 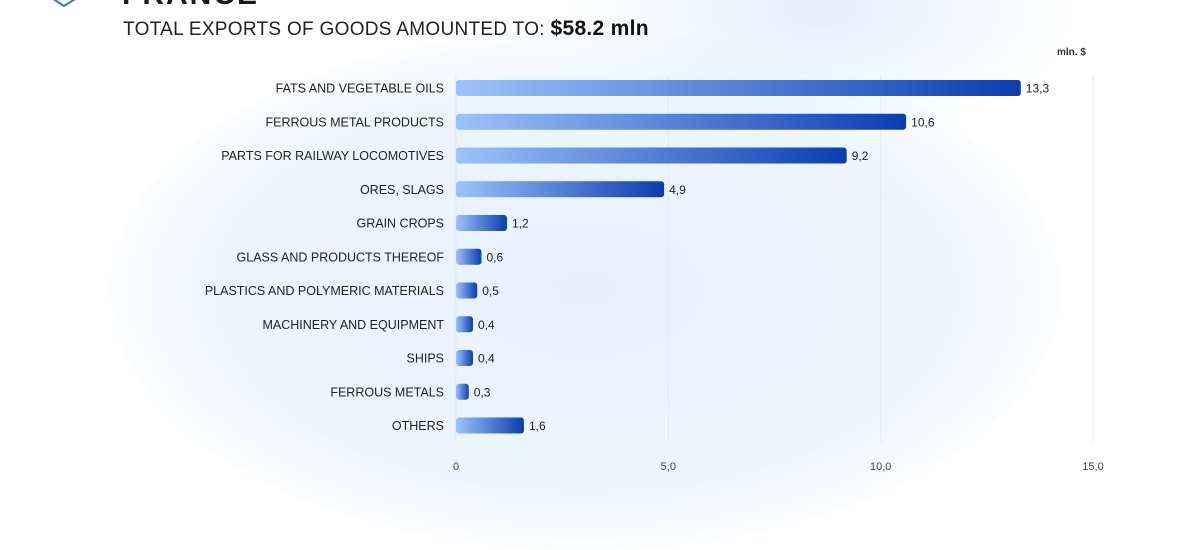 I want to click on category-label: ORES, SLAGS, so click(x=402, y=190).